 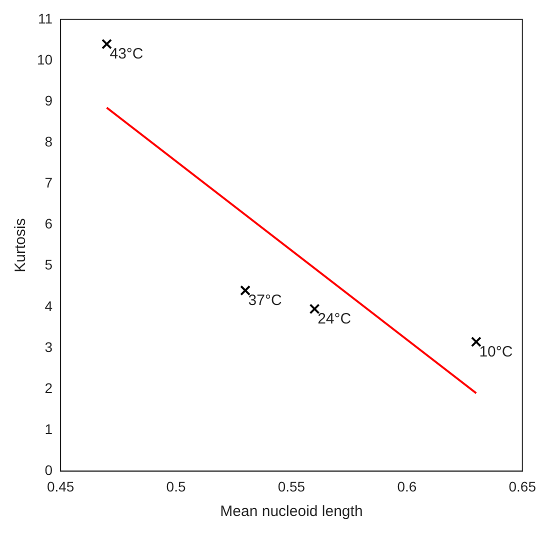 What do you see at coordinates (60, 486) in the screenshot?
I see `x-tick-label: 0.45` at bounding box center [60, 486].